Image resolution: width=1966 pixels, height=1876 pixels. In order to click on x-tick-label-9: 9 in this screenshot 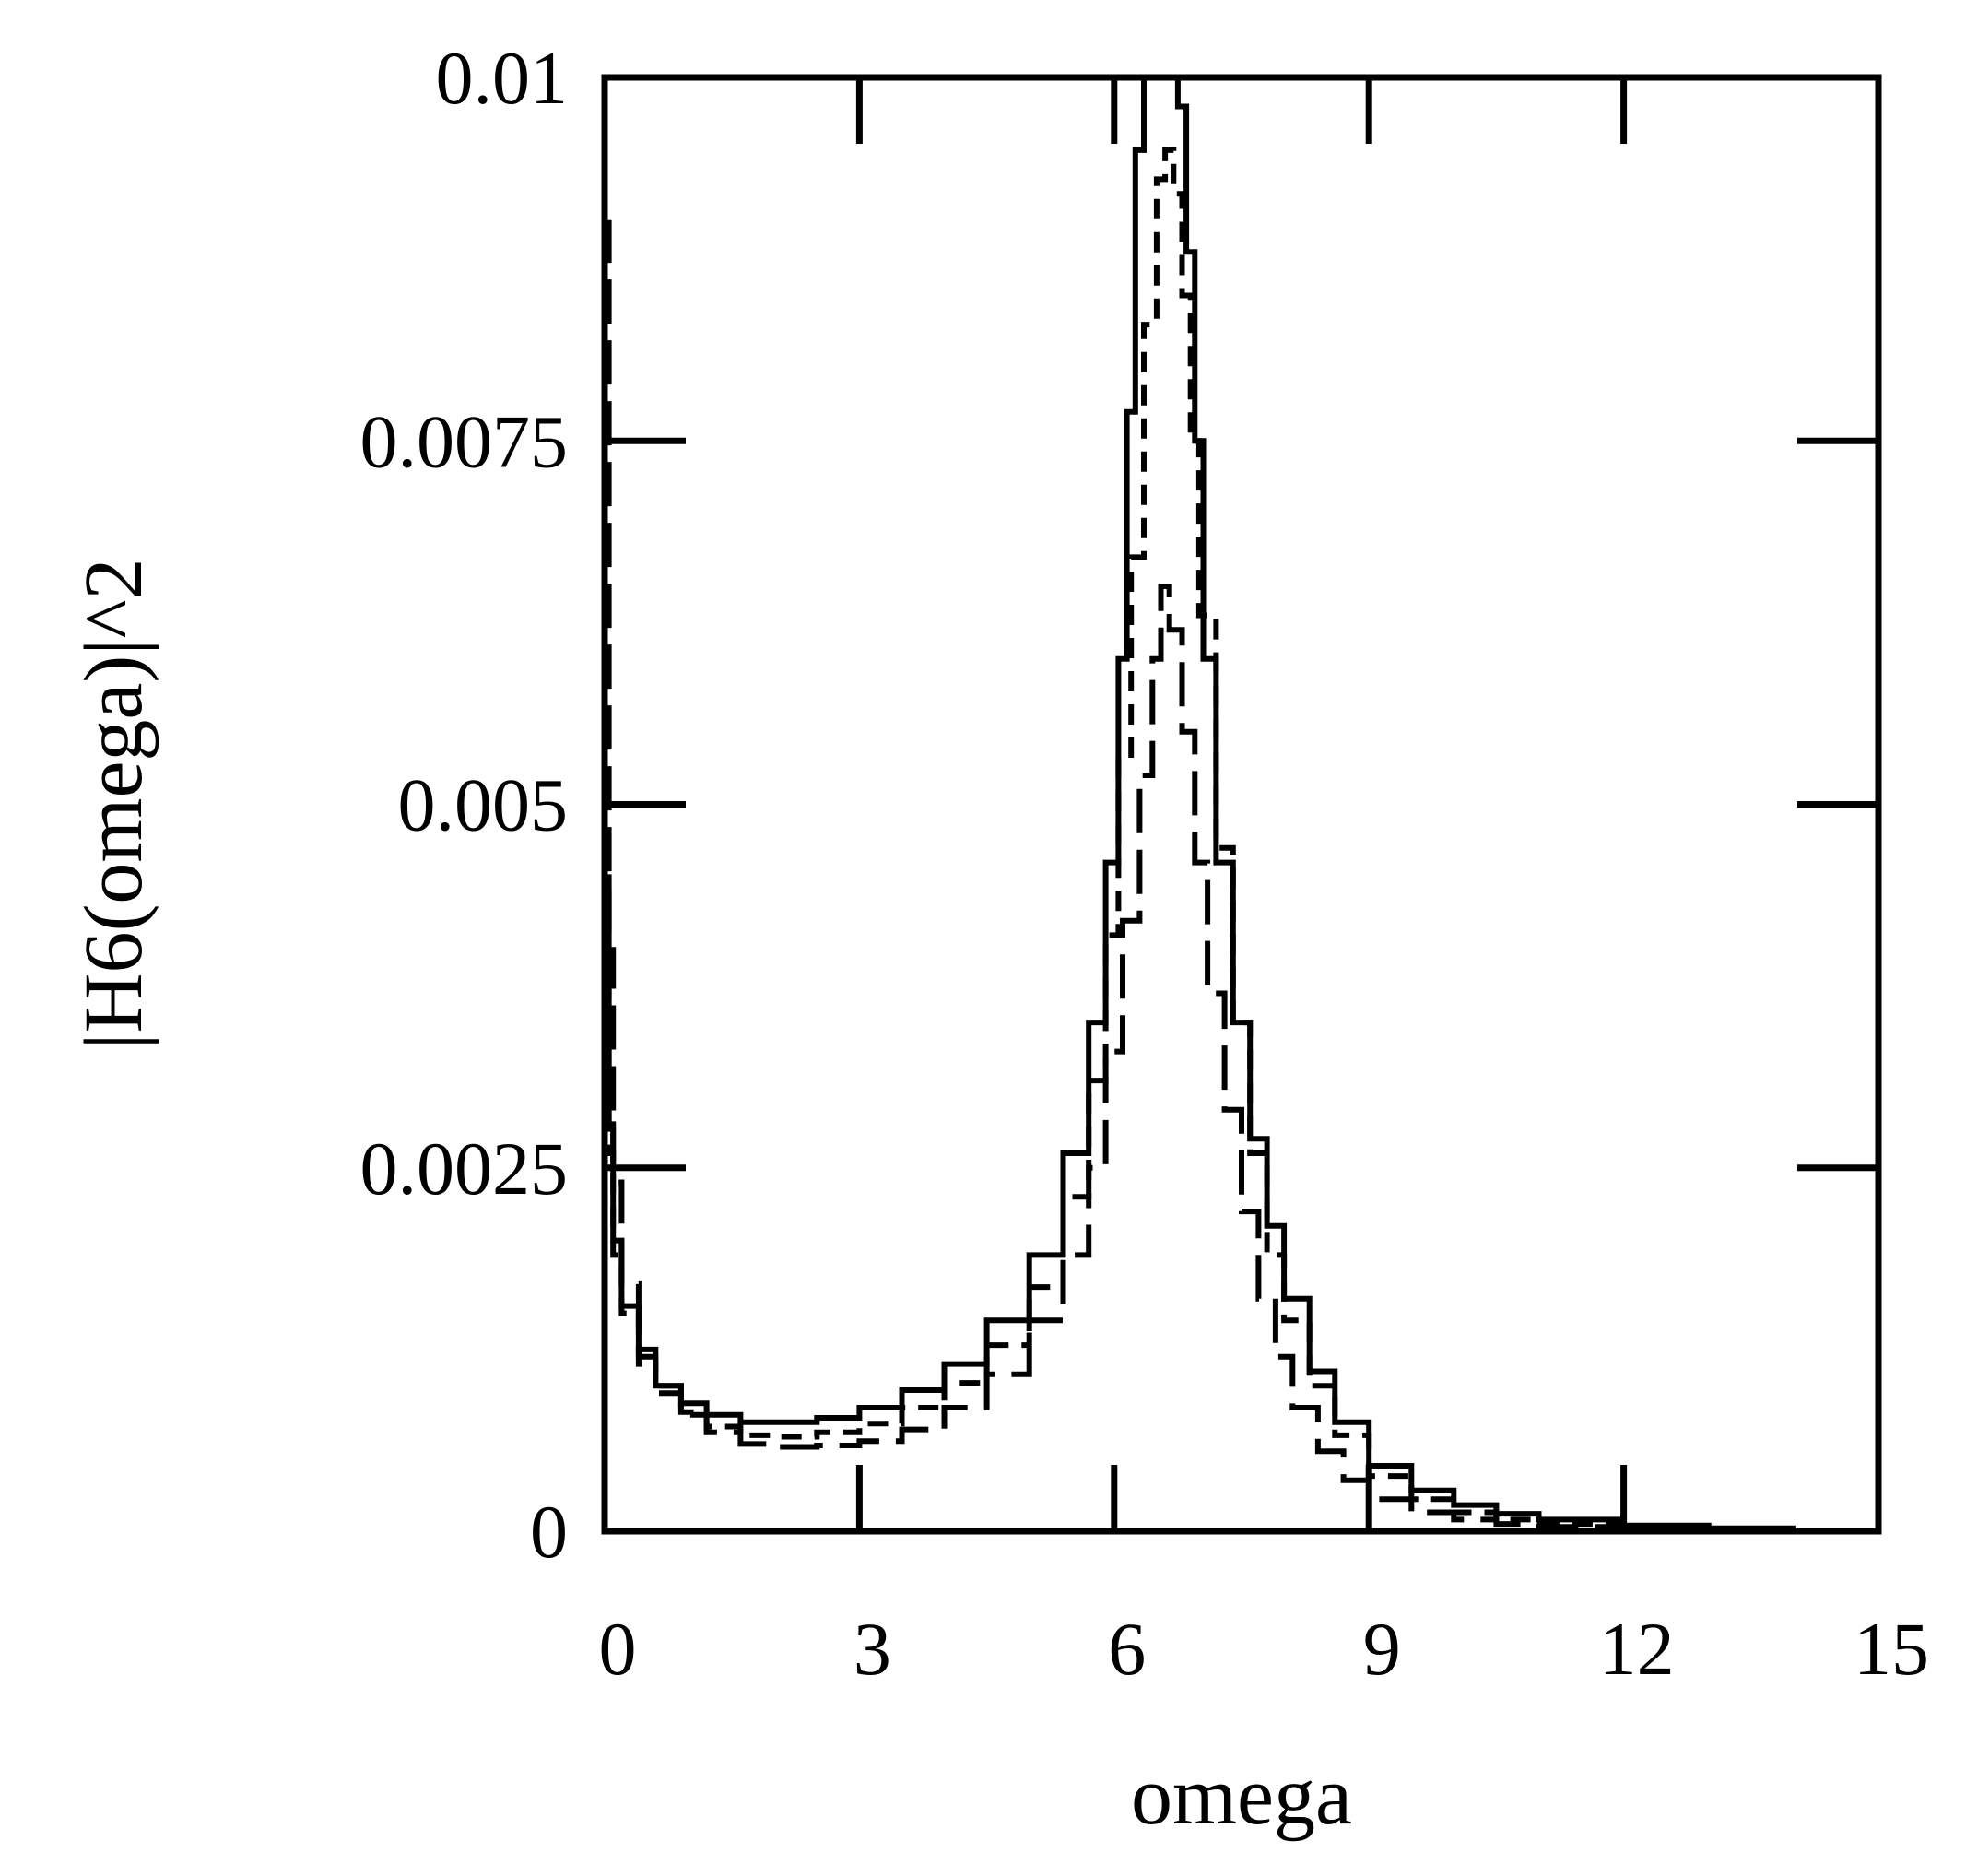, I will do `click(1382, 1649)`.